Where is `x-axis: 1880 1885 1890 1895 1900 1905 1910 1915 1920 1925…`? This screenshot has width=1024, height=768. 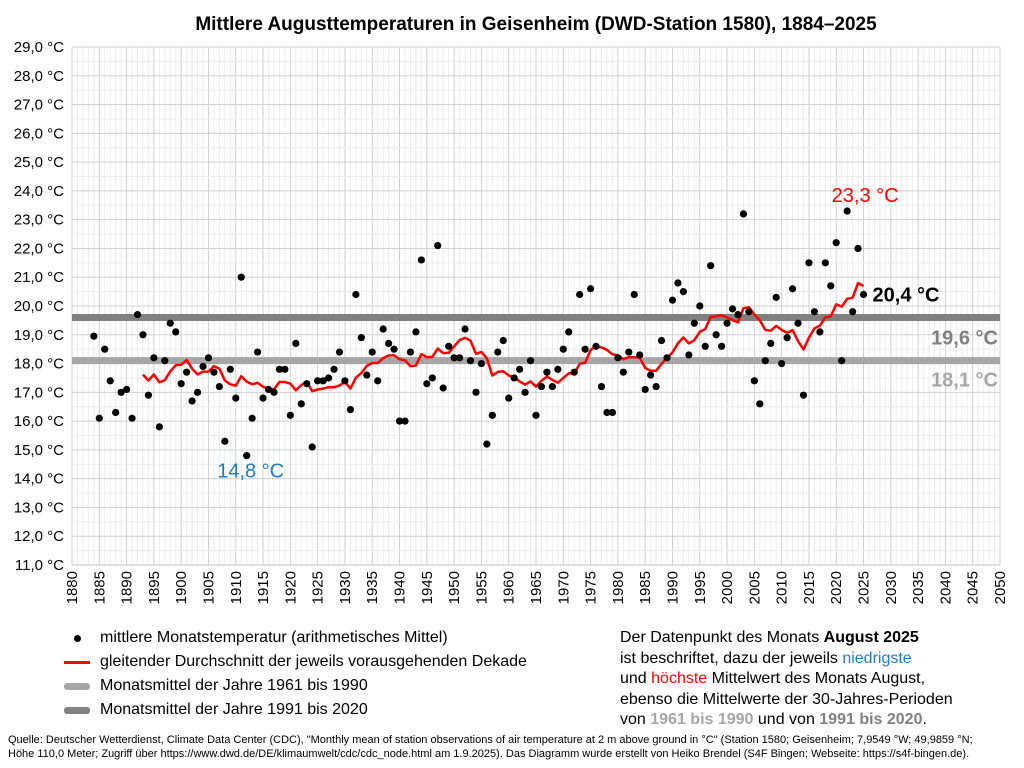 x-axis: 1880 1885 1890 1895 1900 1905 1910 1915 1920 1925… is located at coordinates (536, 587).